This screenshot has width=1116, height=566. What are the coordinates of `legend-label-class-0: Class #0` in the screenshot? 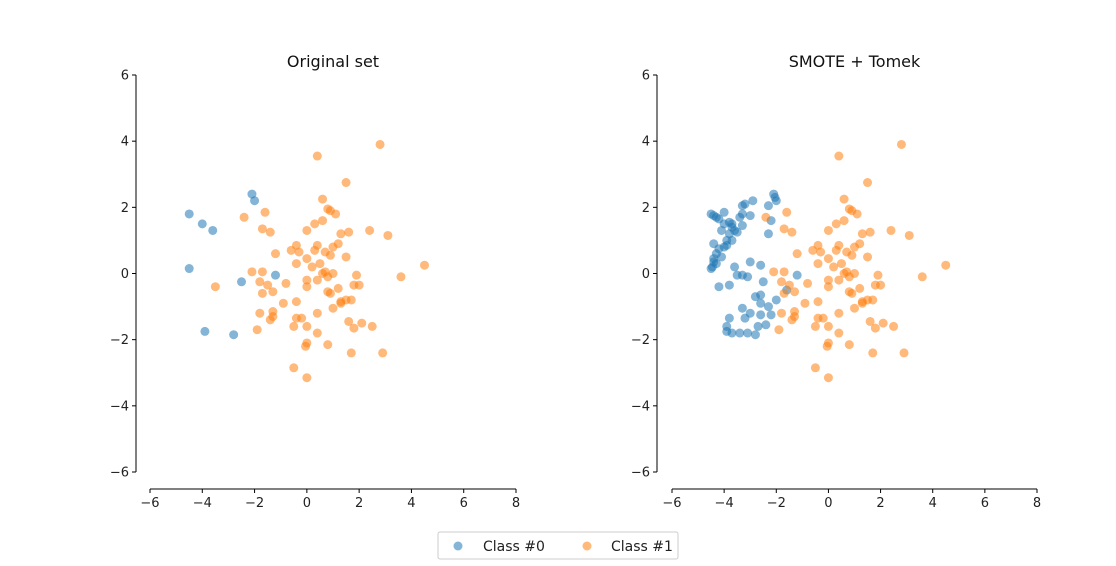 It's located at (514, 547).